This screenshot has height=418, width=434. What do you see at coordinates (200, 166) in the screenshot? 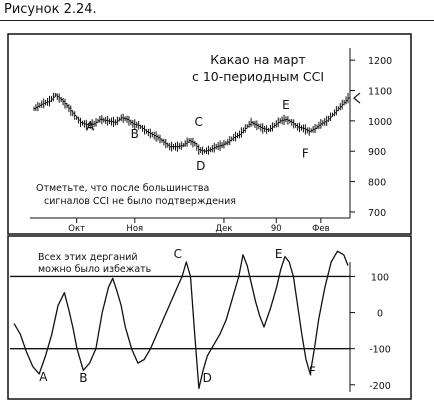
I see `price-annotation-D: D` at bounding box center [200, 166].